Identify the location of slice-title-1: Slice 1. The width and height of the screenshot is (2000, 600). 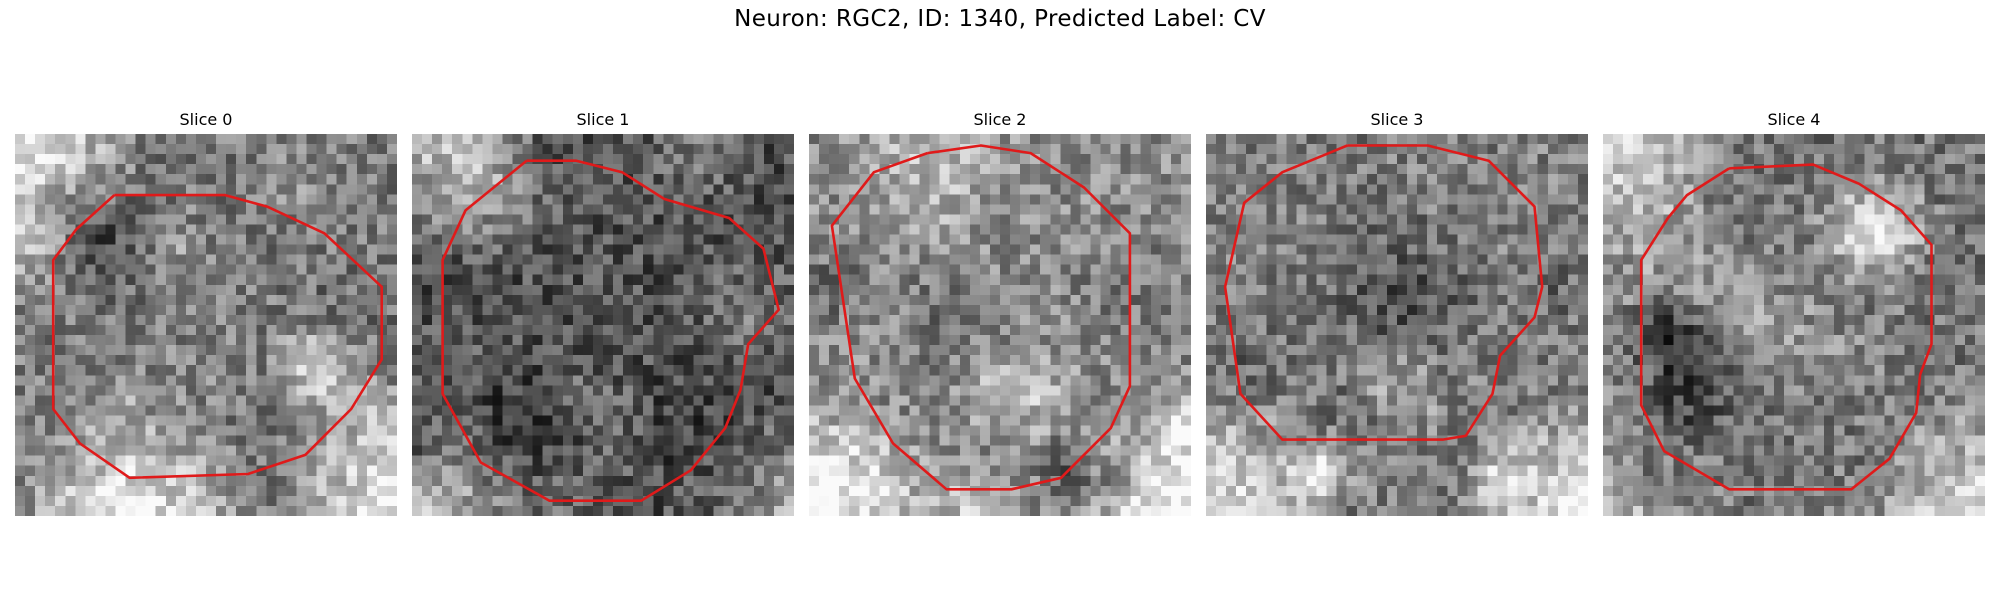
(603, 119).